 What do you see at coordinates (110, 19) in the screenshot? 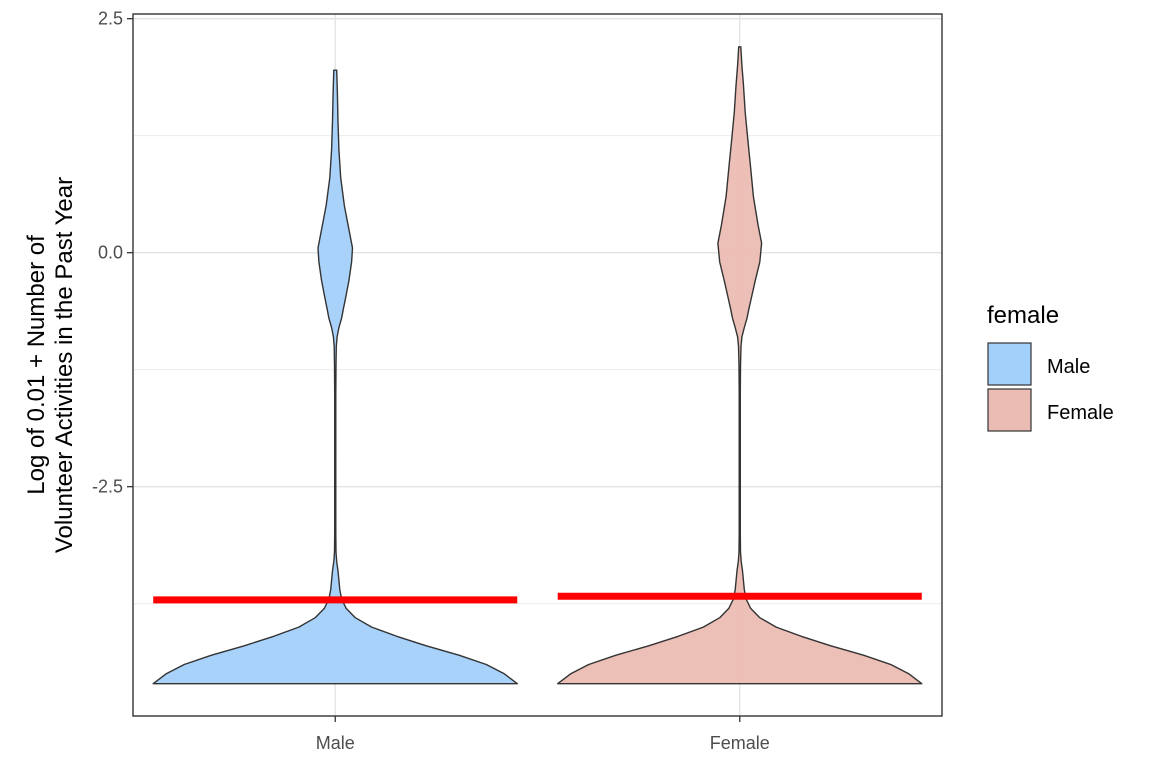
I see `y-tick-label-0: 2.5` at bounding box center [110, 19].